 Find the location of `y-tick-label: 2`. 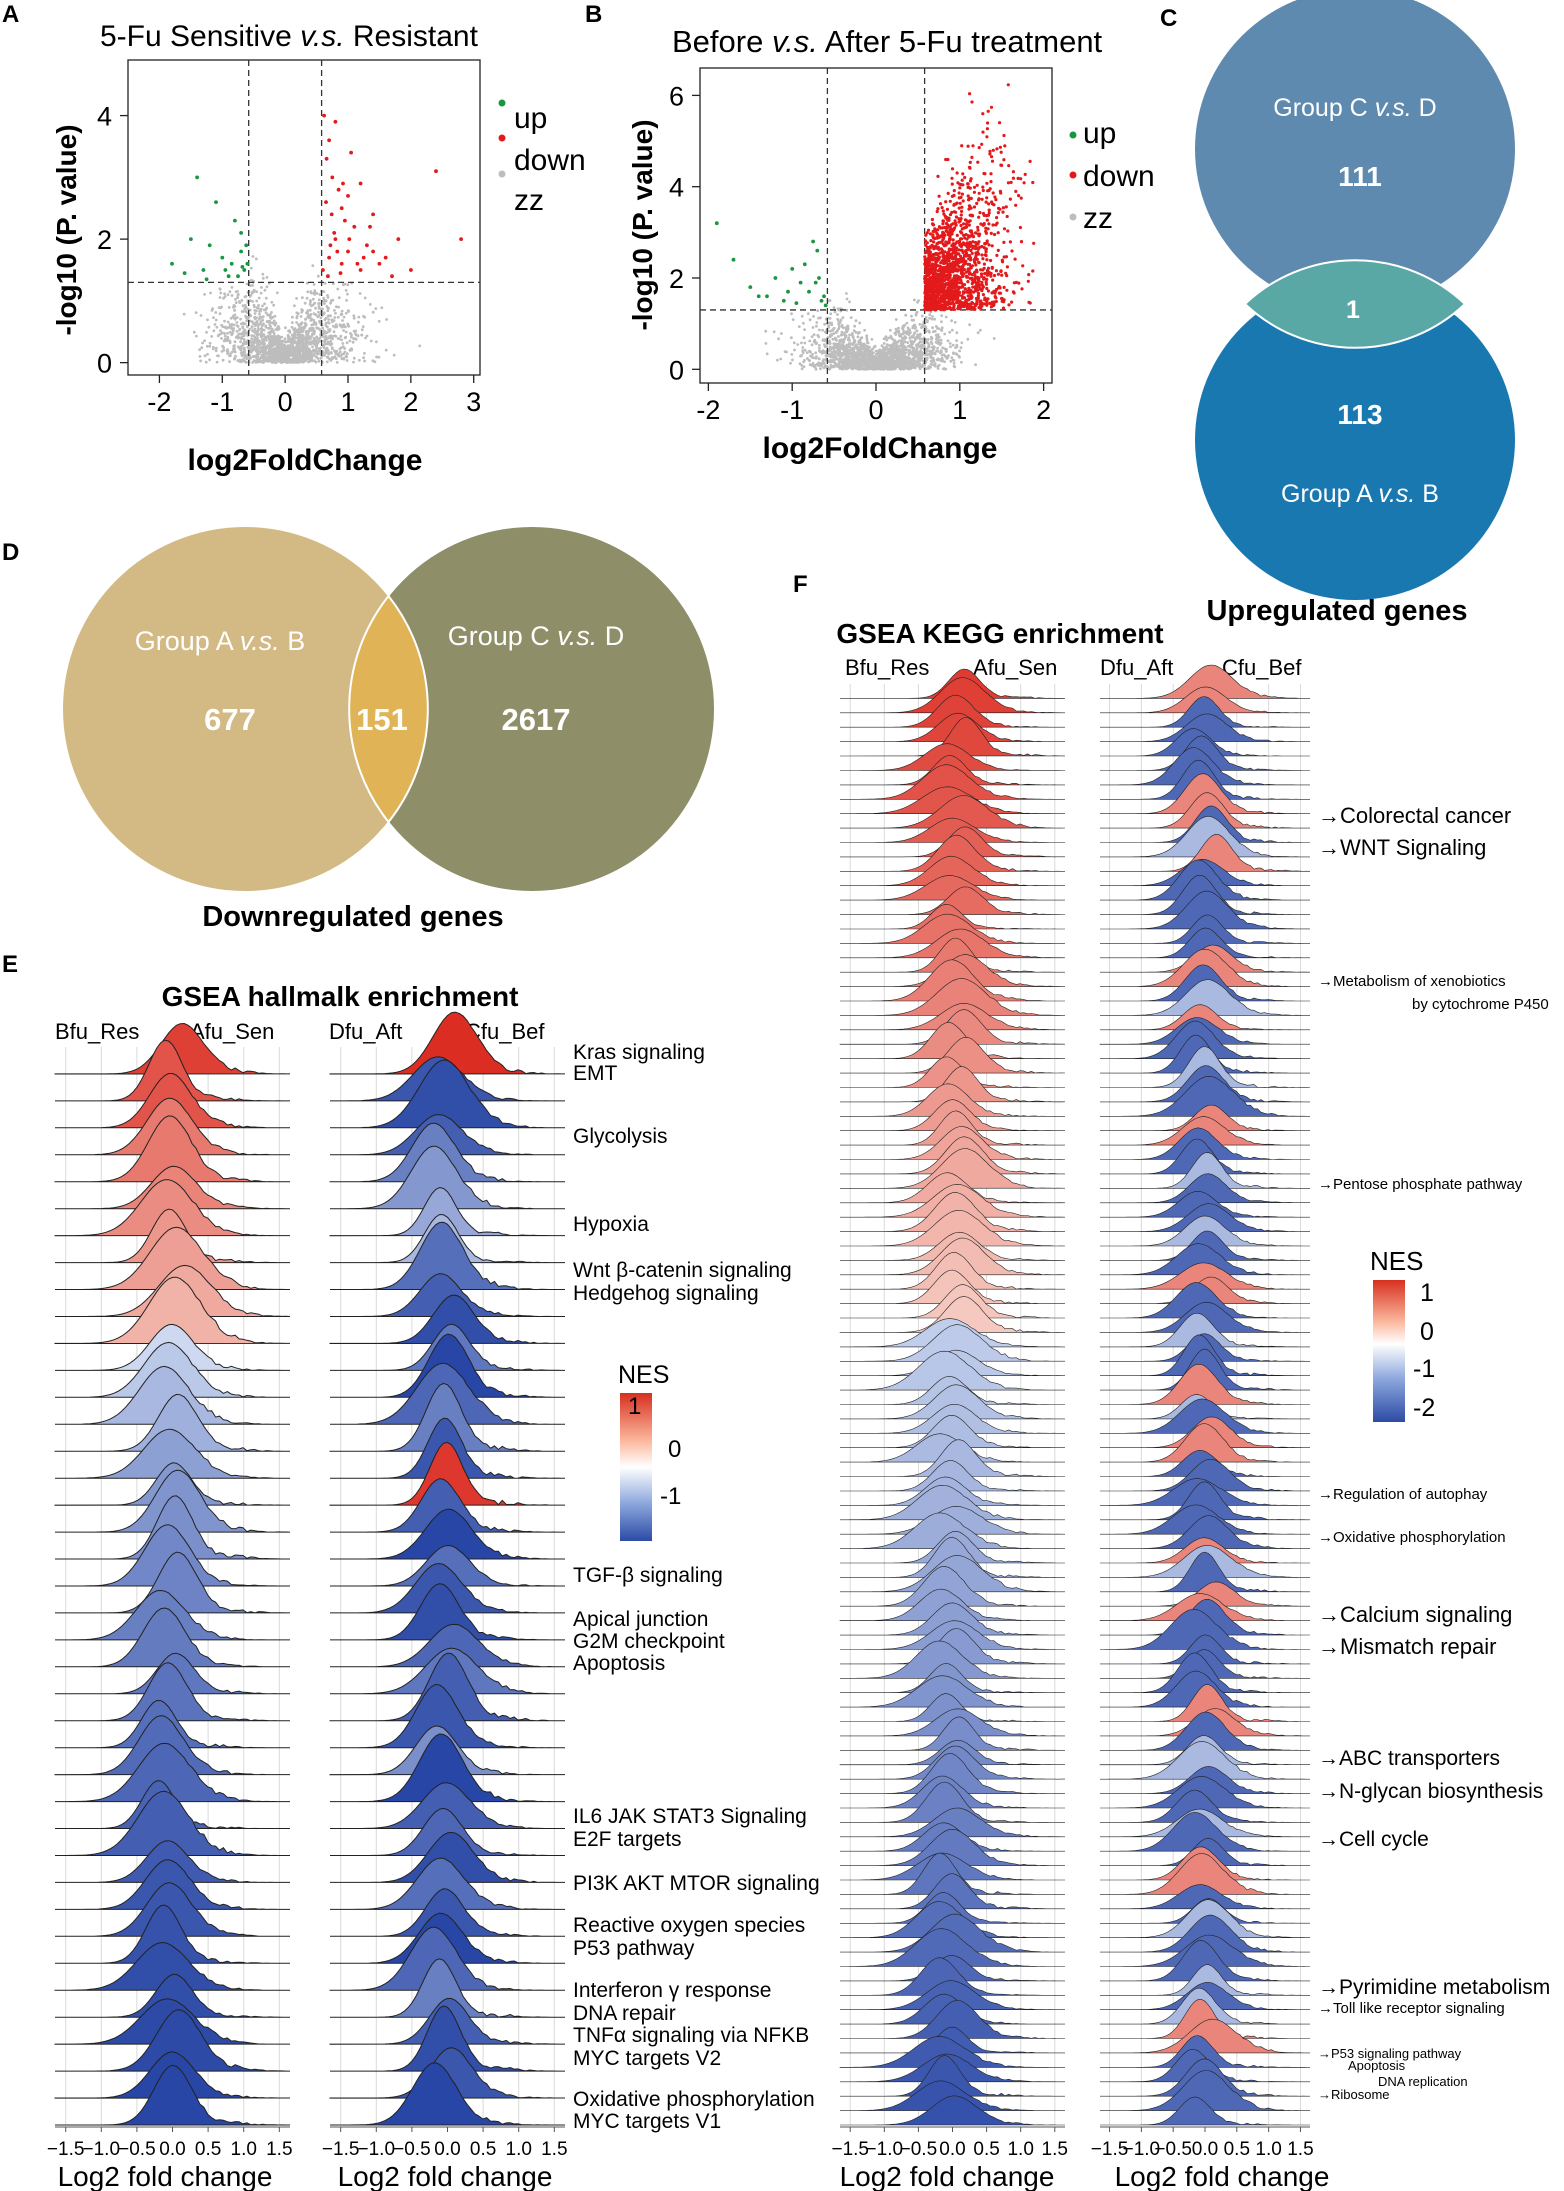

y-tick-label: 2 is located at coordinates (676, 279).